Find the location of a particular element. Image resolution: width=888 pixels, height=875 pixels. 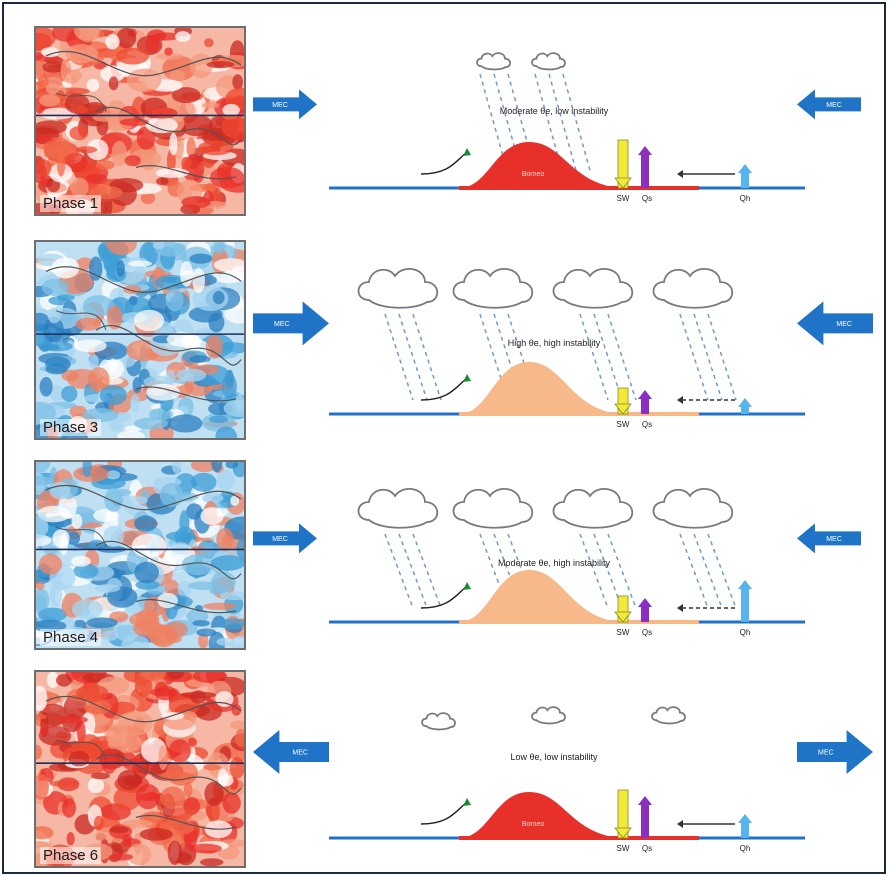

wind-arrow-icon is located at coordinates (285, 104).